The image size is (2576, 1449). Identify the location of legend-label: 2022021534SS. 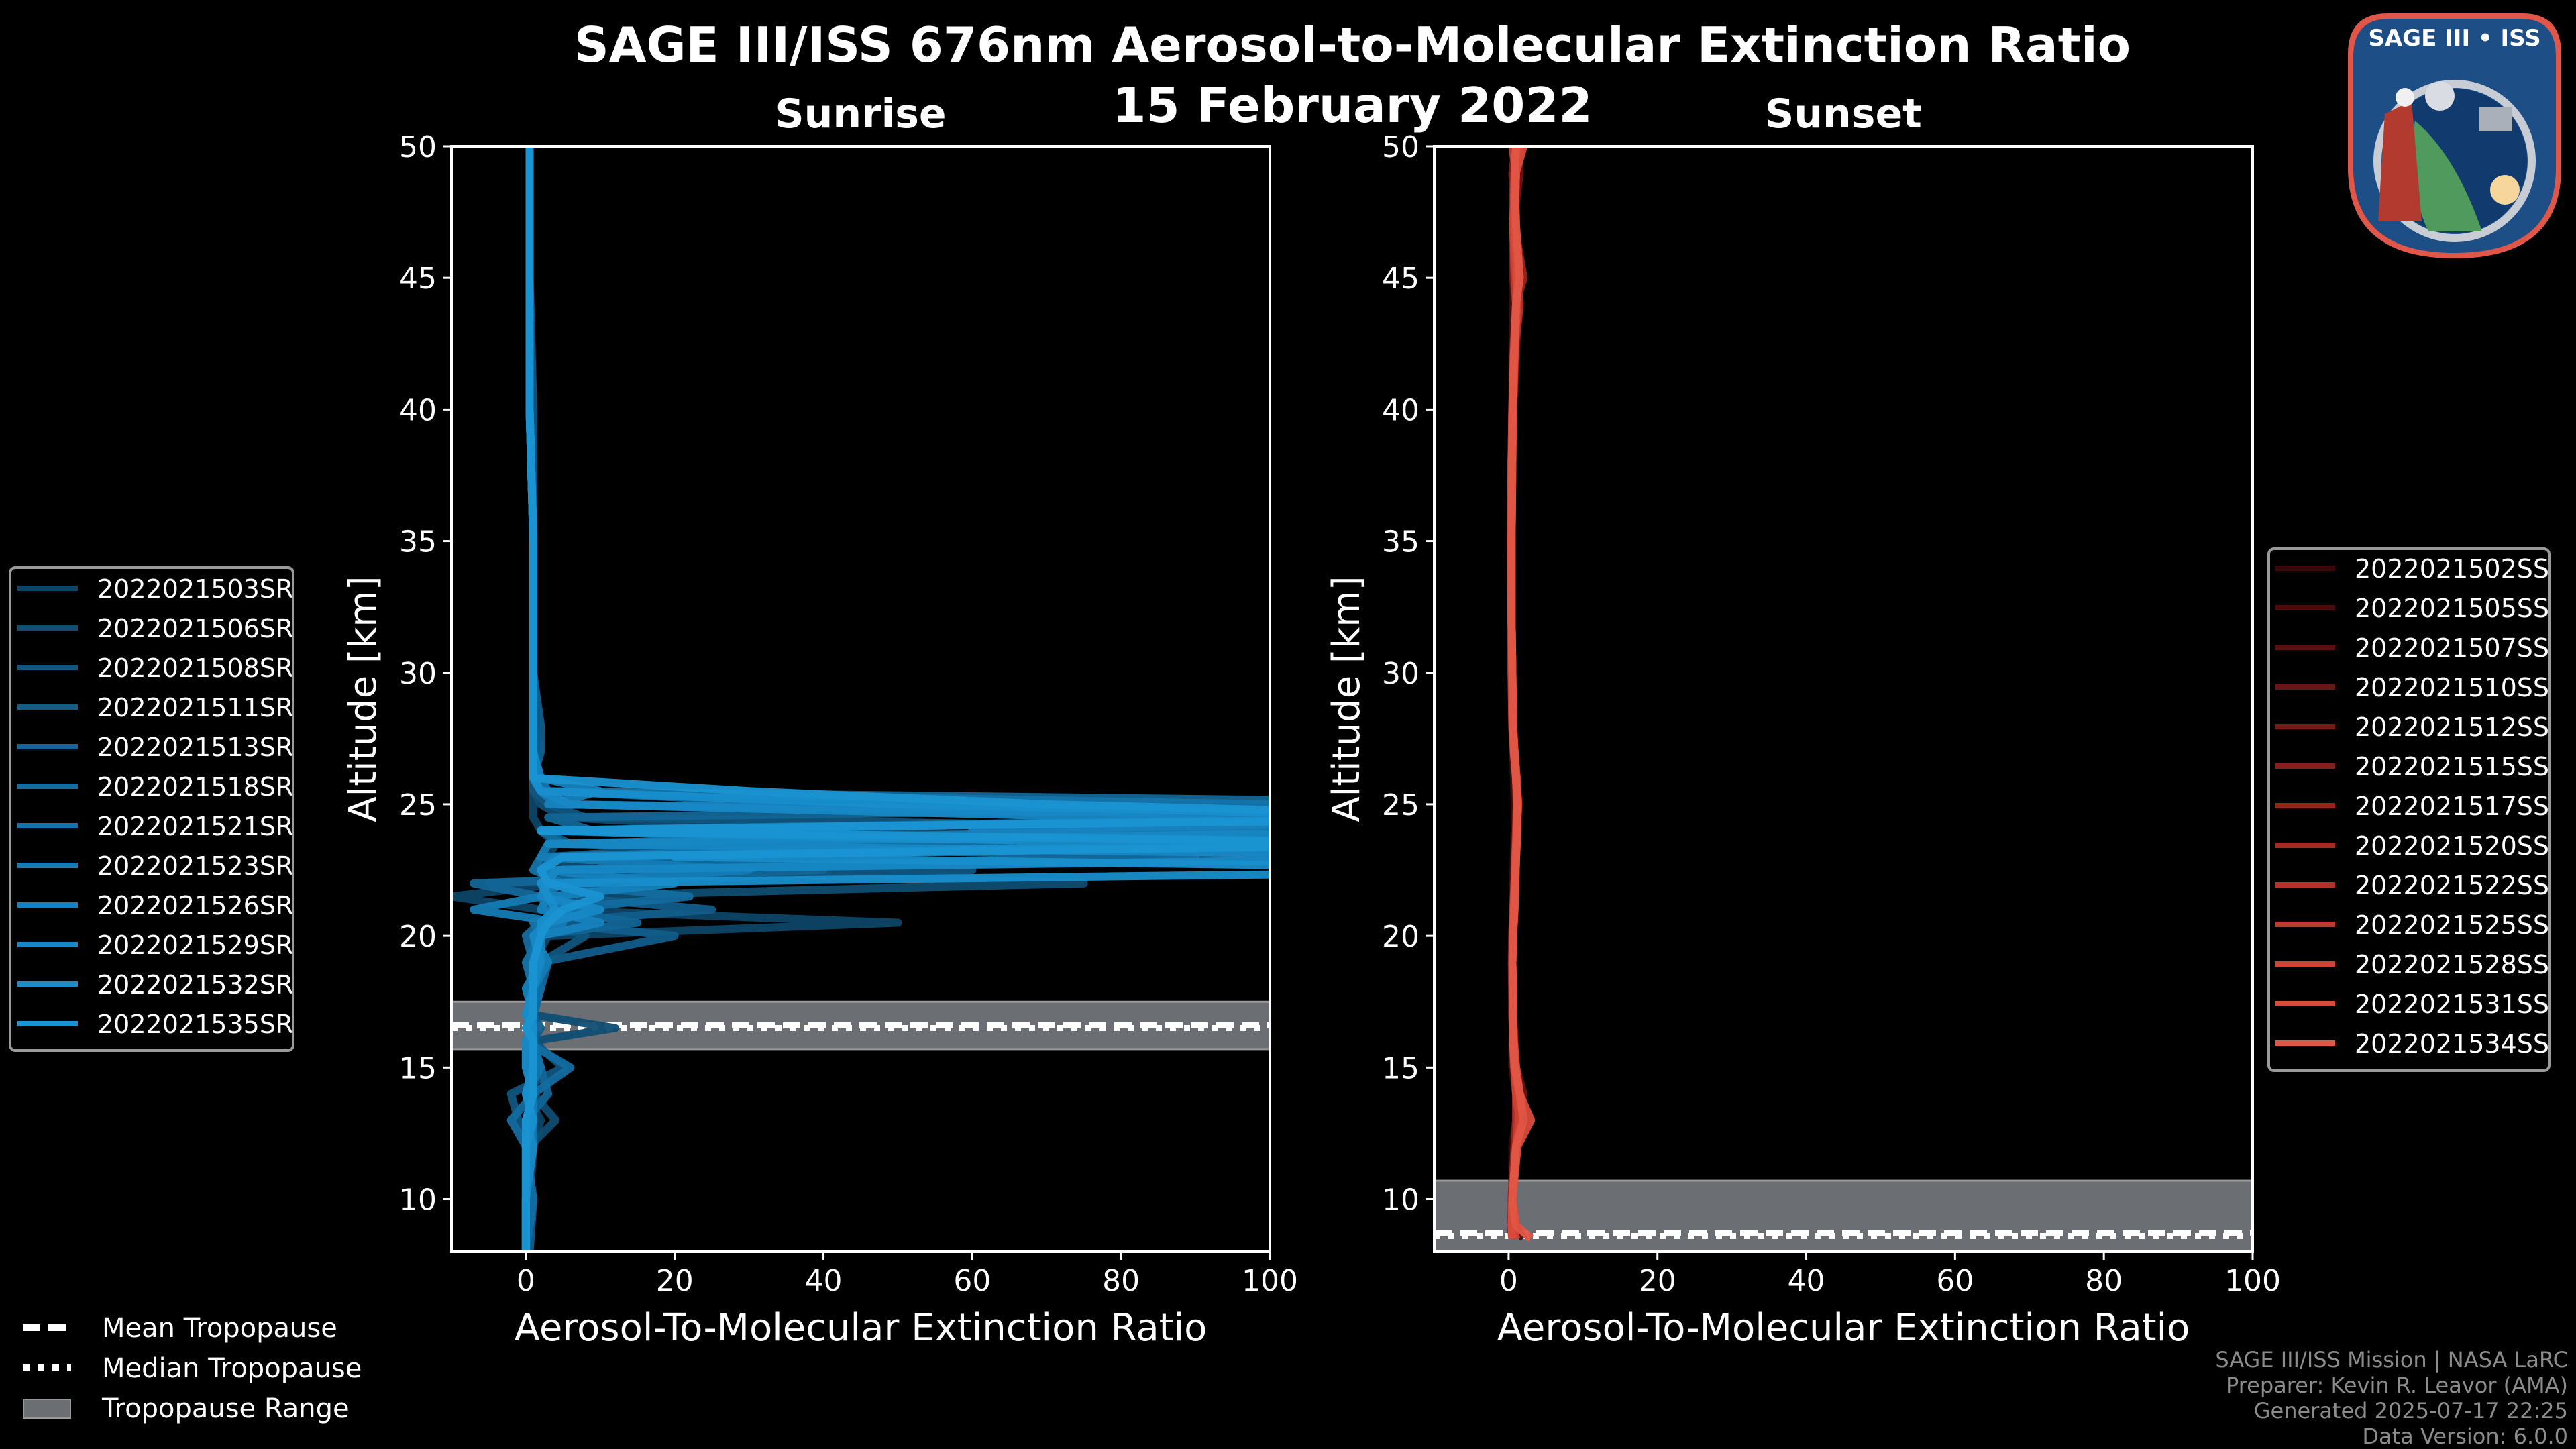
(2452, 1044).